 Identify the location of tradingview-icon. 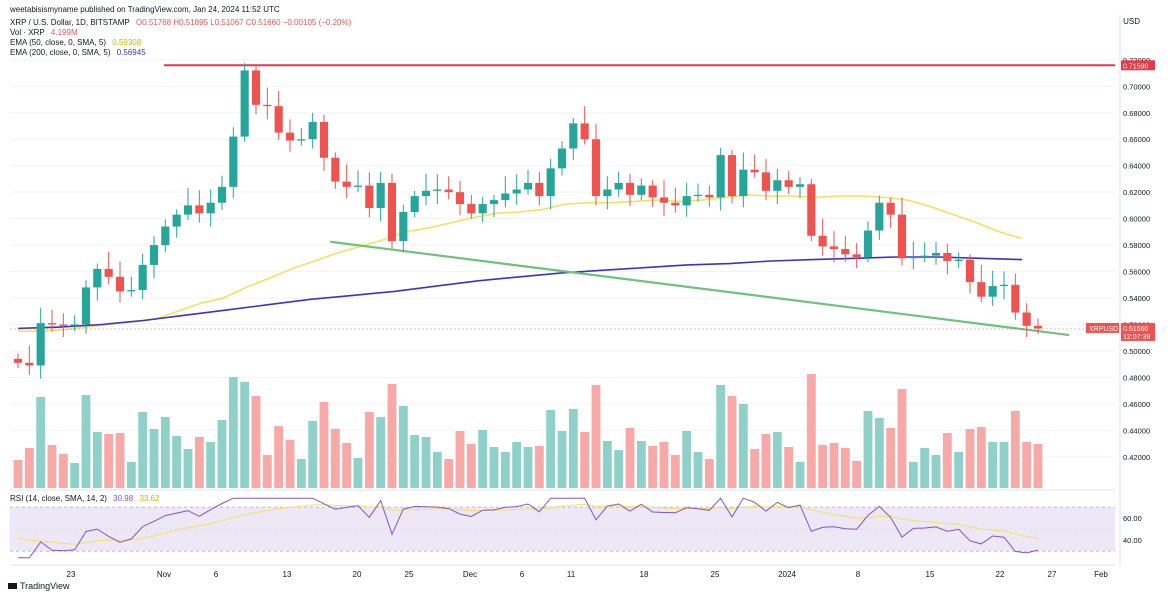
(12, 586).